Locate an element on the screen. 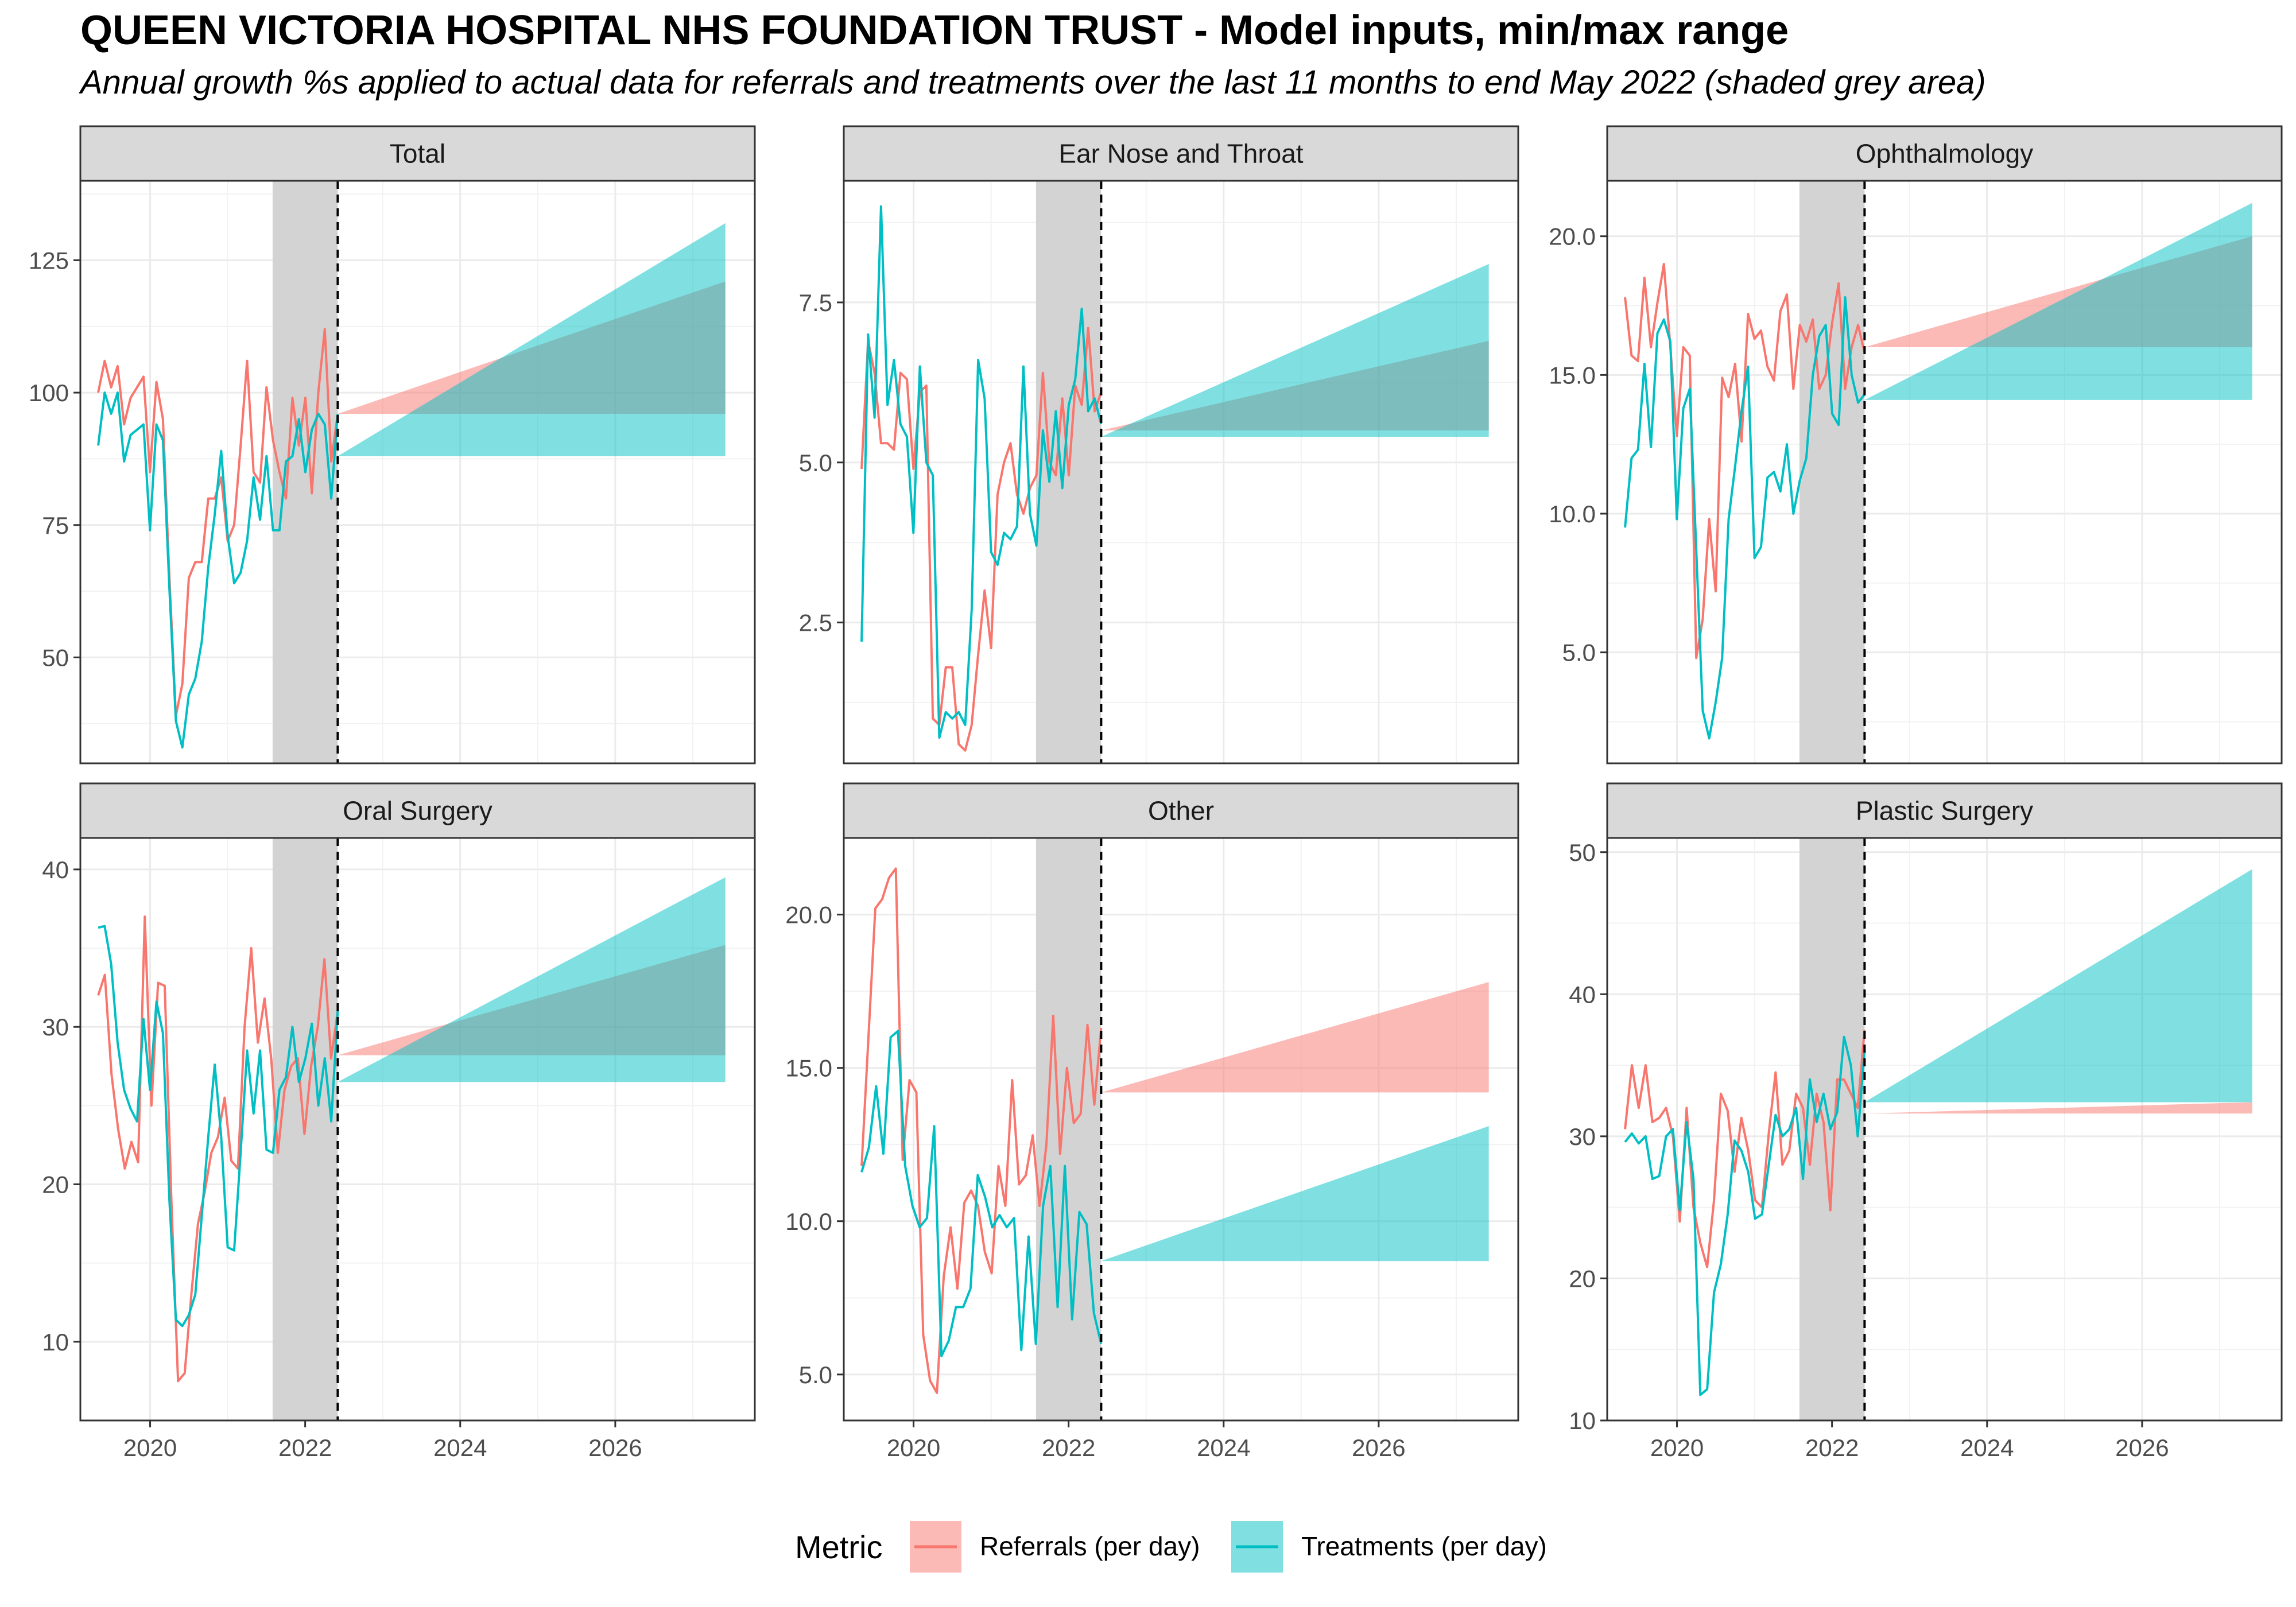 The width and height of the screenshot is (2296, 1607). y-tick-label: 75 is located at coordinates (55, 525).